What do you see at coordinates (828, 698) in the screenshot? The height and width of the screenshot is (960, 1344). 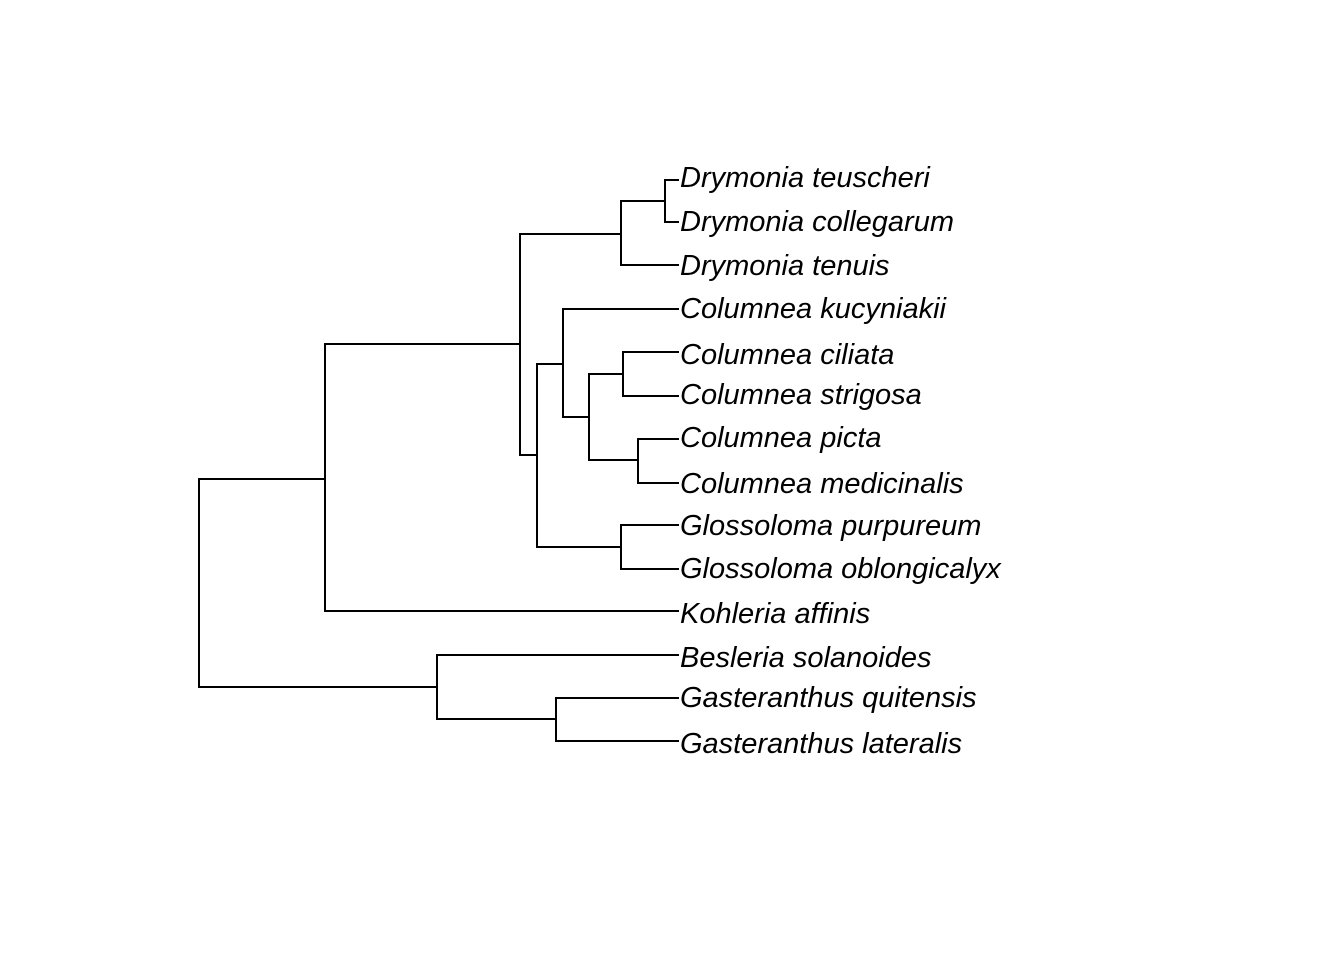 I see `tip-label-gasteranthus-quitensis: Gasteranthus quitensis` at bounding box center [828, 698].